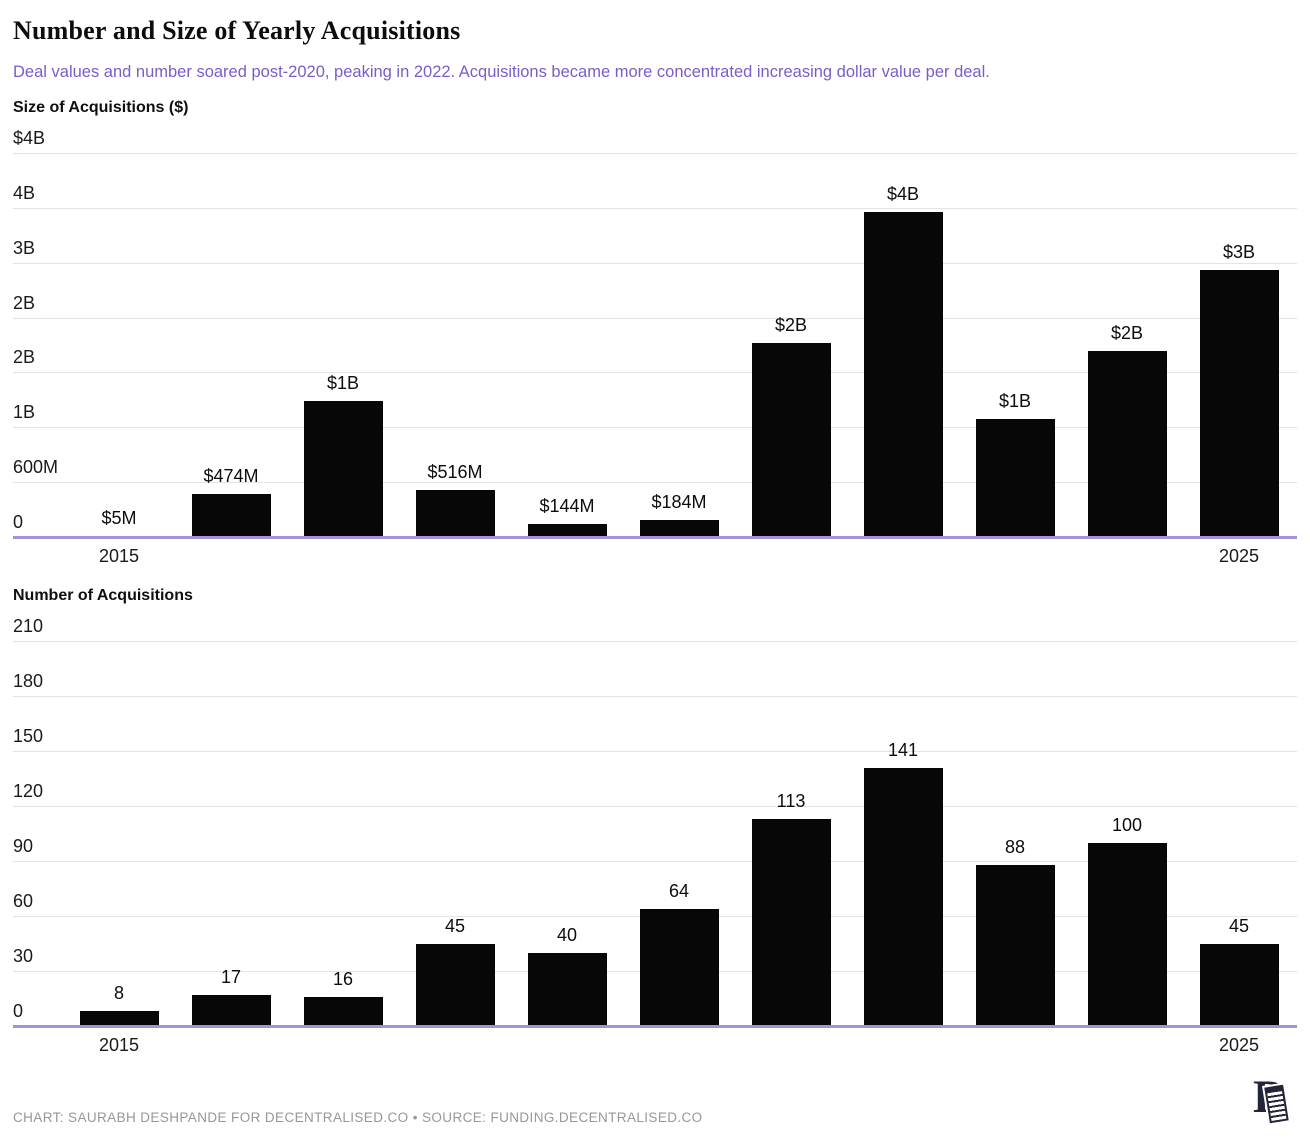 This screenshot has height=1139, width=1310. I want to click on y-axis-tick-label: 210, so click(28, 626).